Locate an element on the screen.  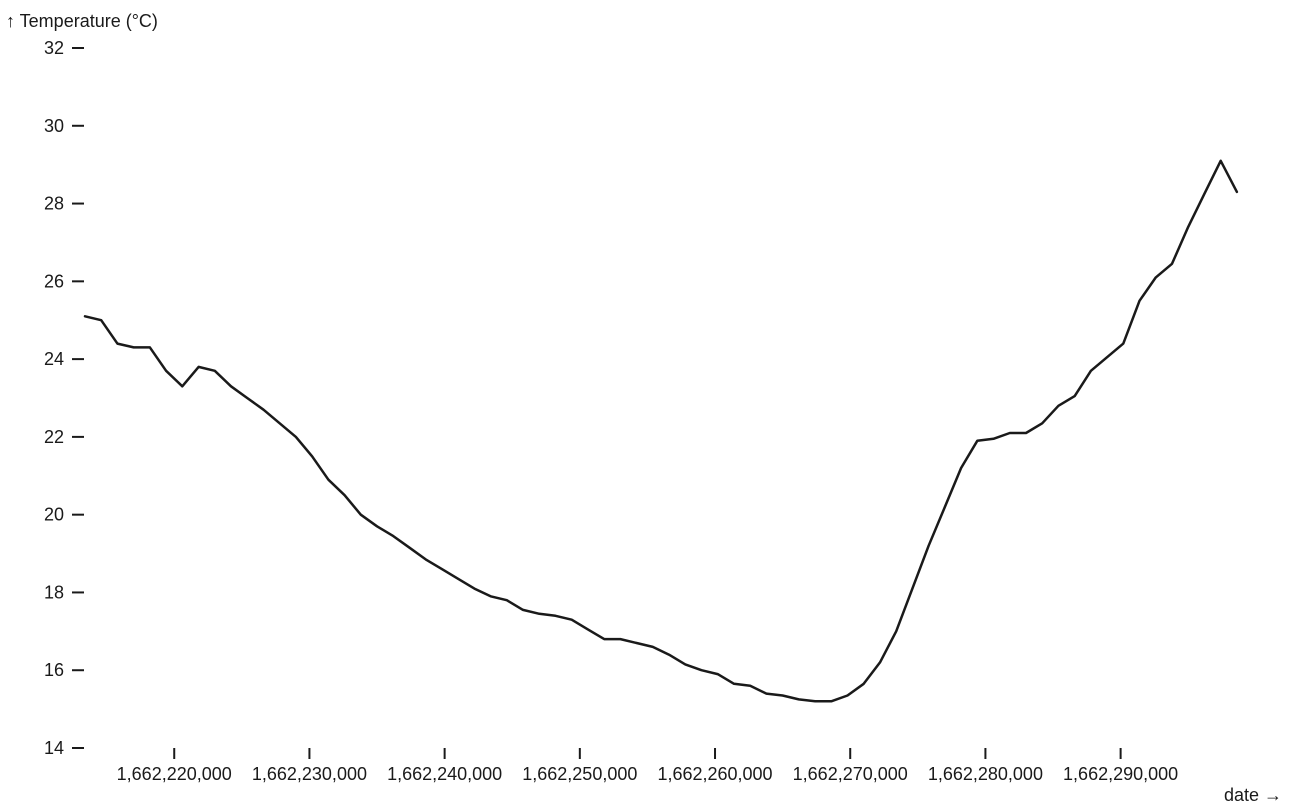
y-tick: 20 is located at coordinates (64, 515).